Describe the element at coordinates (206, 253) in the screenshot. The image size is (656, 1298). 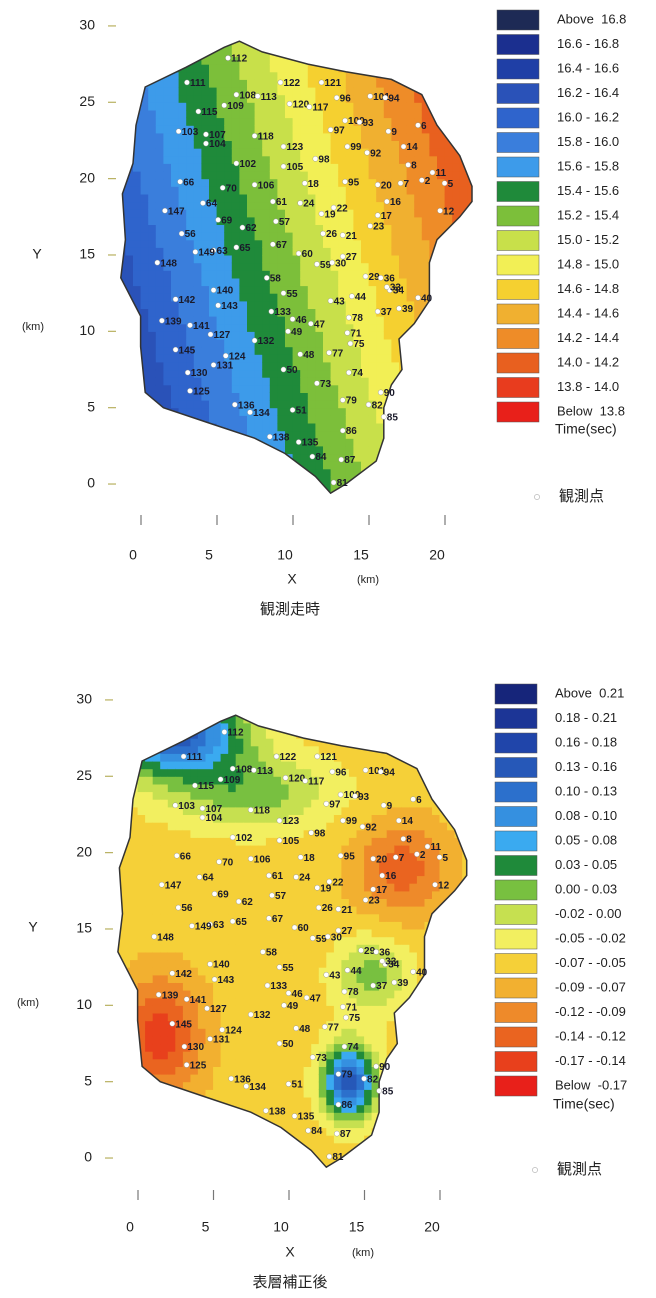
I see `station-label: 149` at that location.